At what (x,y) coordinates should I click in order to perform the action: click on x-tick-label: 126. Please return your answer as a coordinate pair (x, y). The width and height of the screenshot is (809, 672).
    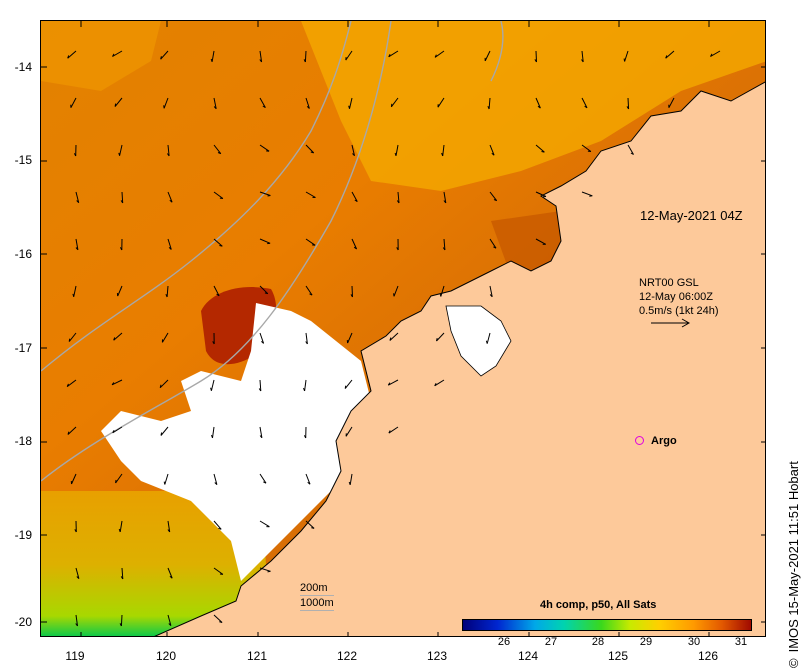
    Looking at the image, I should click on (708, 656).